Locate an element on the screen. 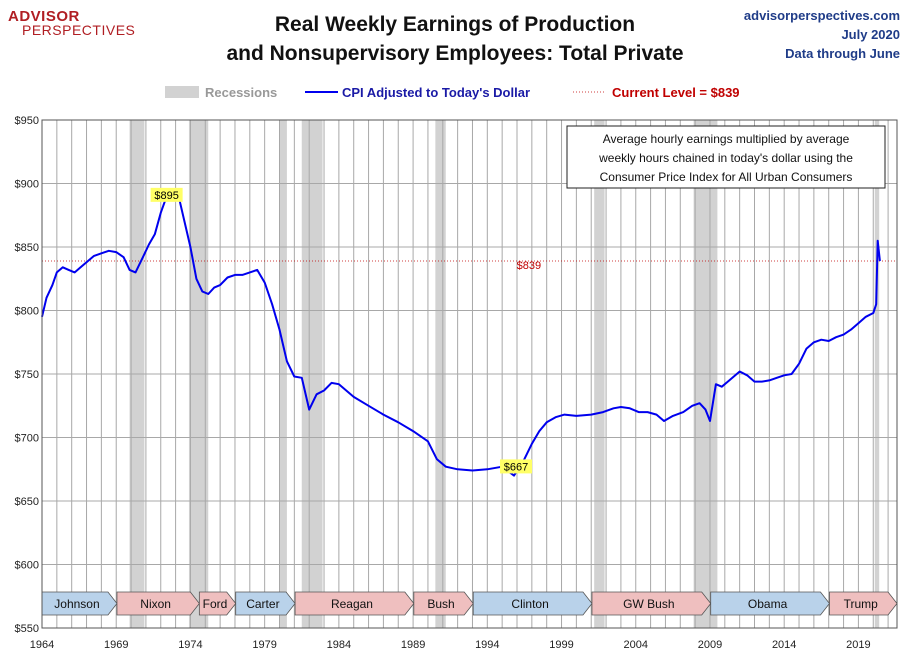  x-tick-label: 2004 is located at coordinates (636, 645).